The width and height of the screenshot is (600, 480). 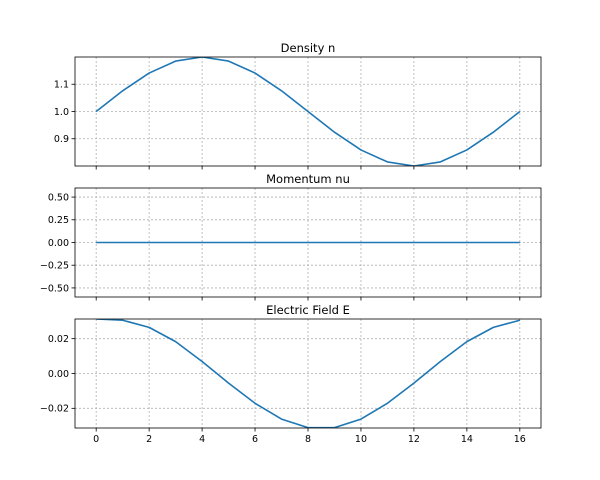 What do you see at coordinates (467, 439) in the screenshot?
I see `electric-field-e-xtick-label: 14` at bounding box center [467, 439].